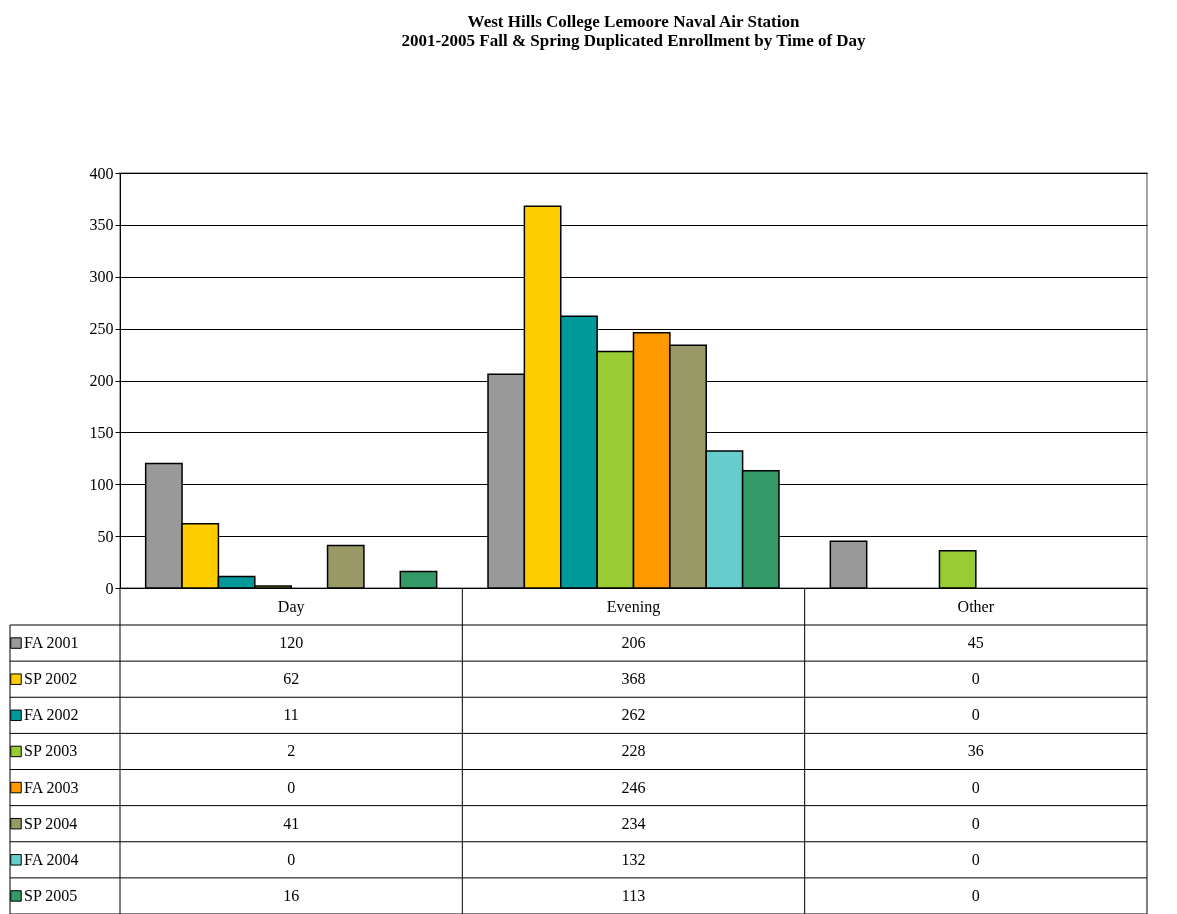 This screenshot has height=914, width=1177. What do you see at coordinates (51, 679) in the screenshot?
I see `legend-label: SP 2002` at bounding box center [51, 679].